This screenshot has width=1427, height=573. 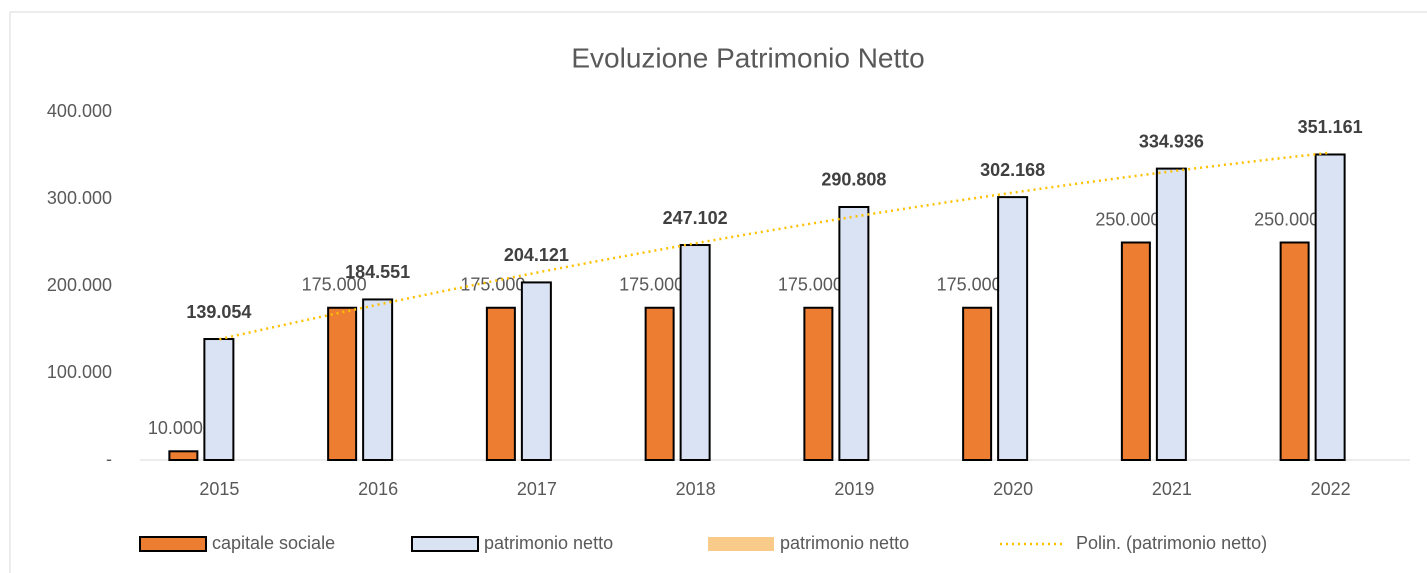 What do you see at coordinates (696, 489) in the screenshot?
I see `x-tick-label: 2018` at bounding box center [696, 489].